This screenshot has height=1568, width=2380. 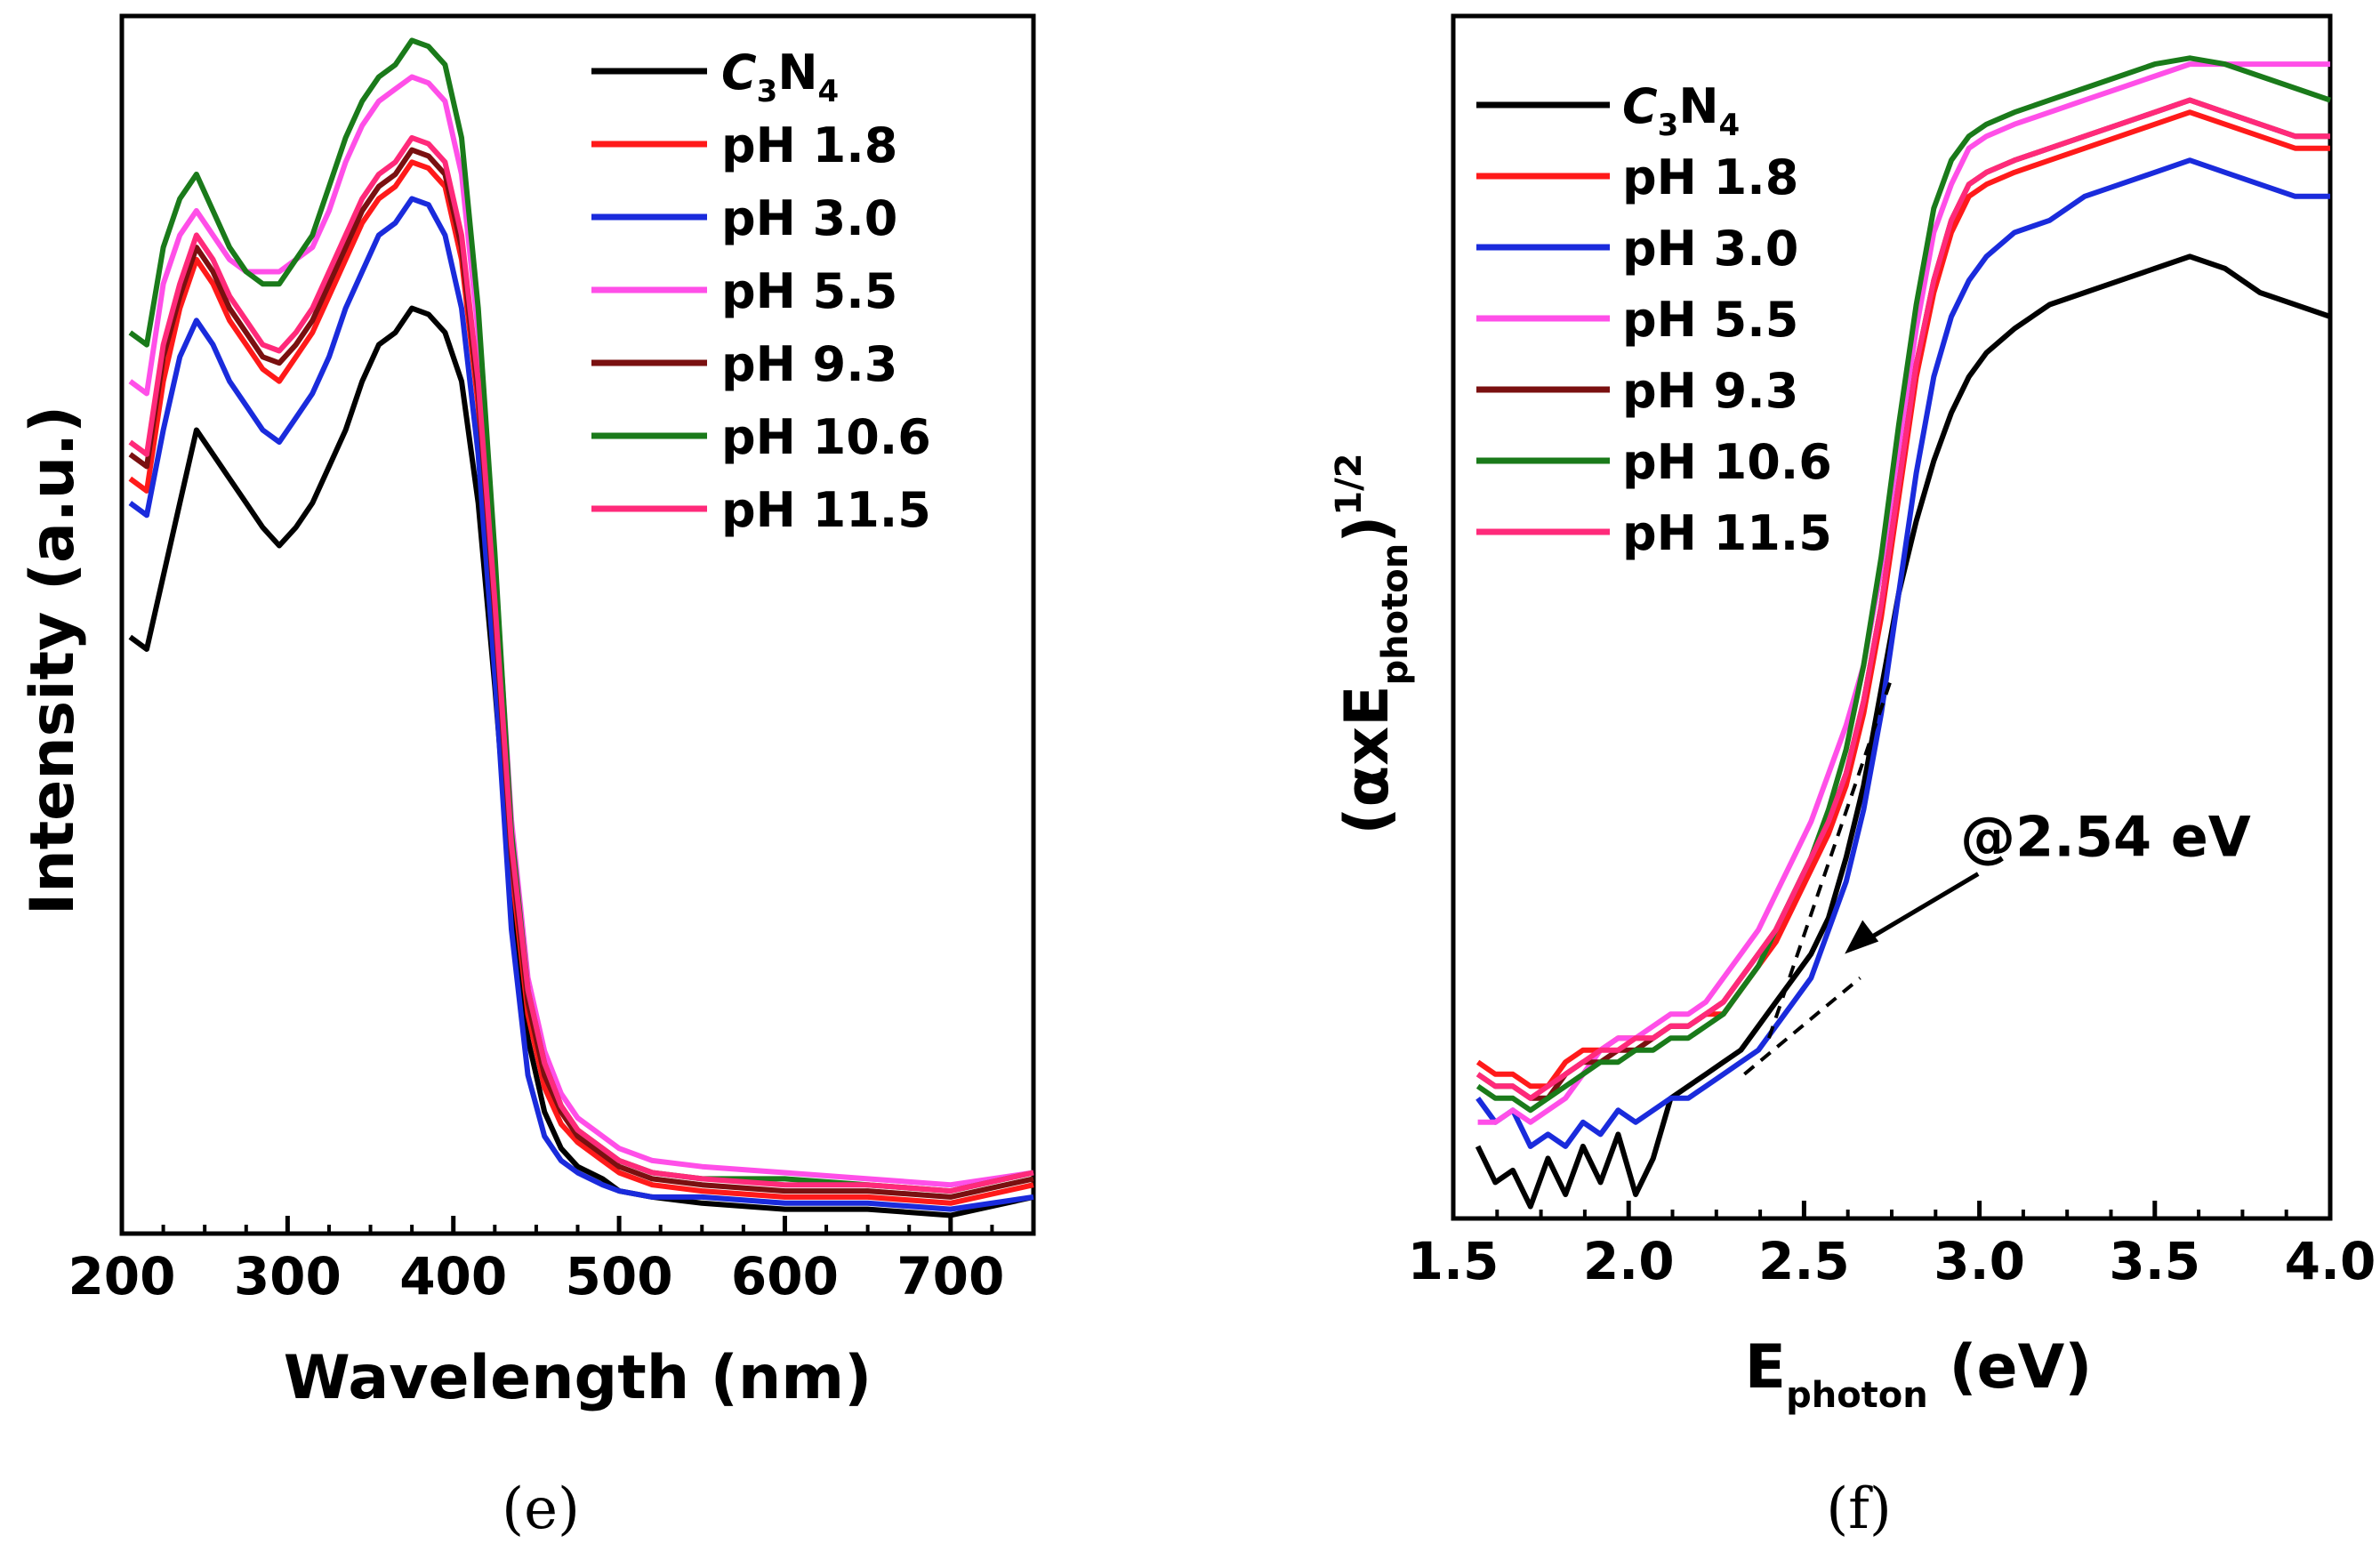 I want to click on x-tick-label: 600, so click(x=785, y=1276).